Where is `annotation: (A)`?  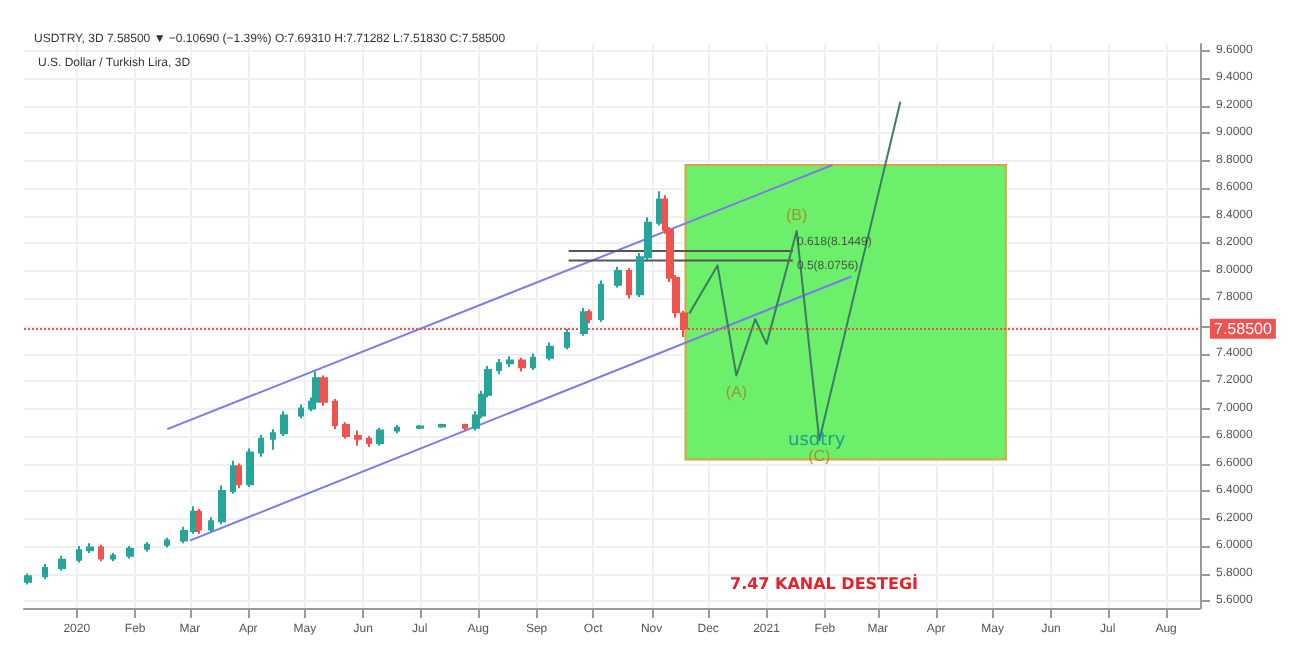 annotation: (A) is located at coordinates (736, 391).